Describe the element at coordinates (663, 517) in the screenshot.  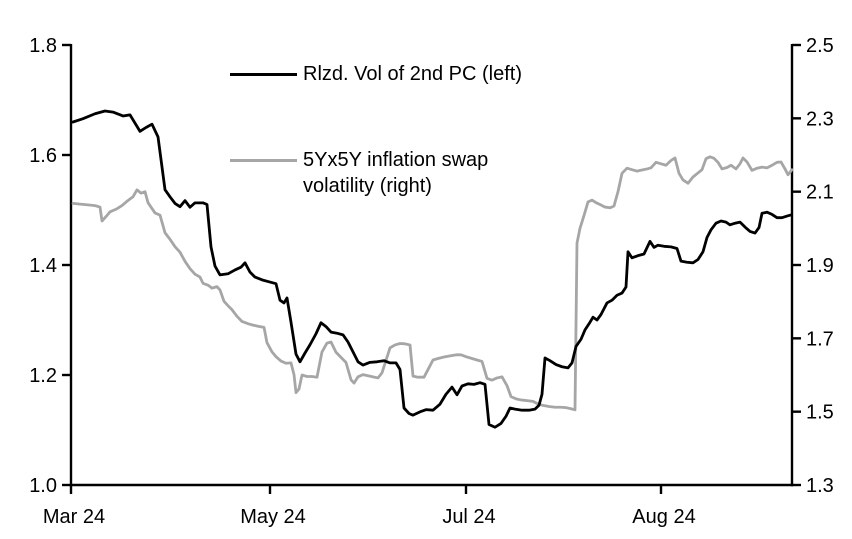
I see `x-axis-tick-label: Aug 24` at that location.